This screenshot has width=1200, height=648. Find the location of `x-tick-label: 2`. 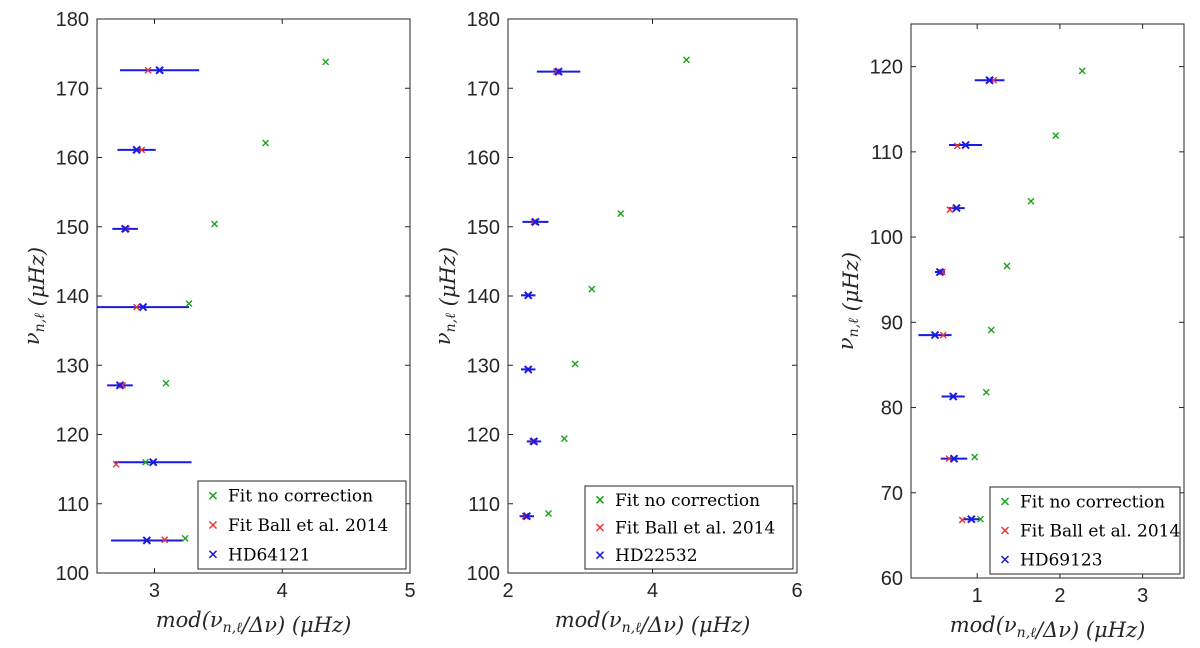

x-tick-label: 2 is located at coordinates (507, 591).